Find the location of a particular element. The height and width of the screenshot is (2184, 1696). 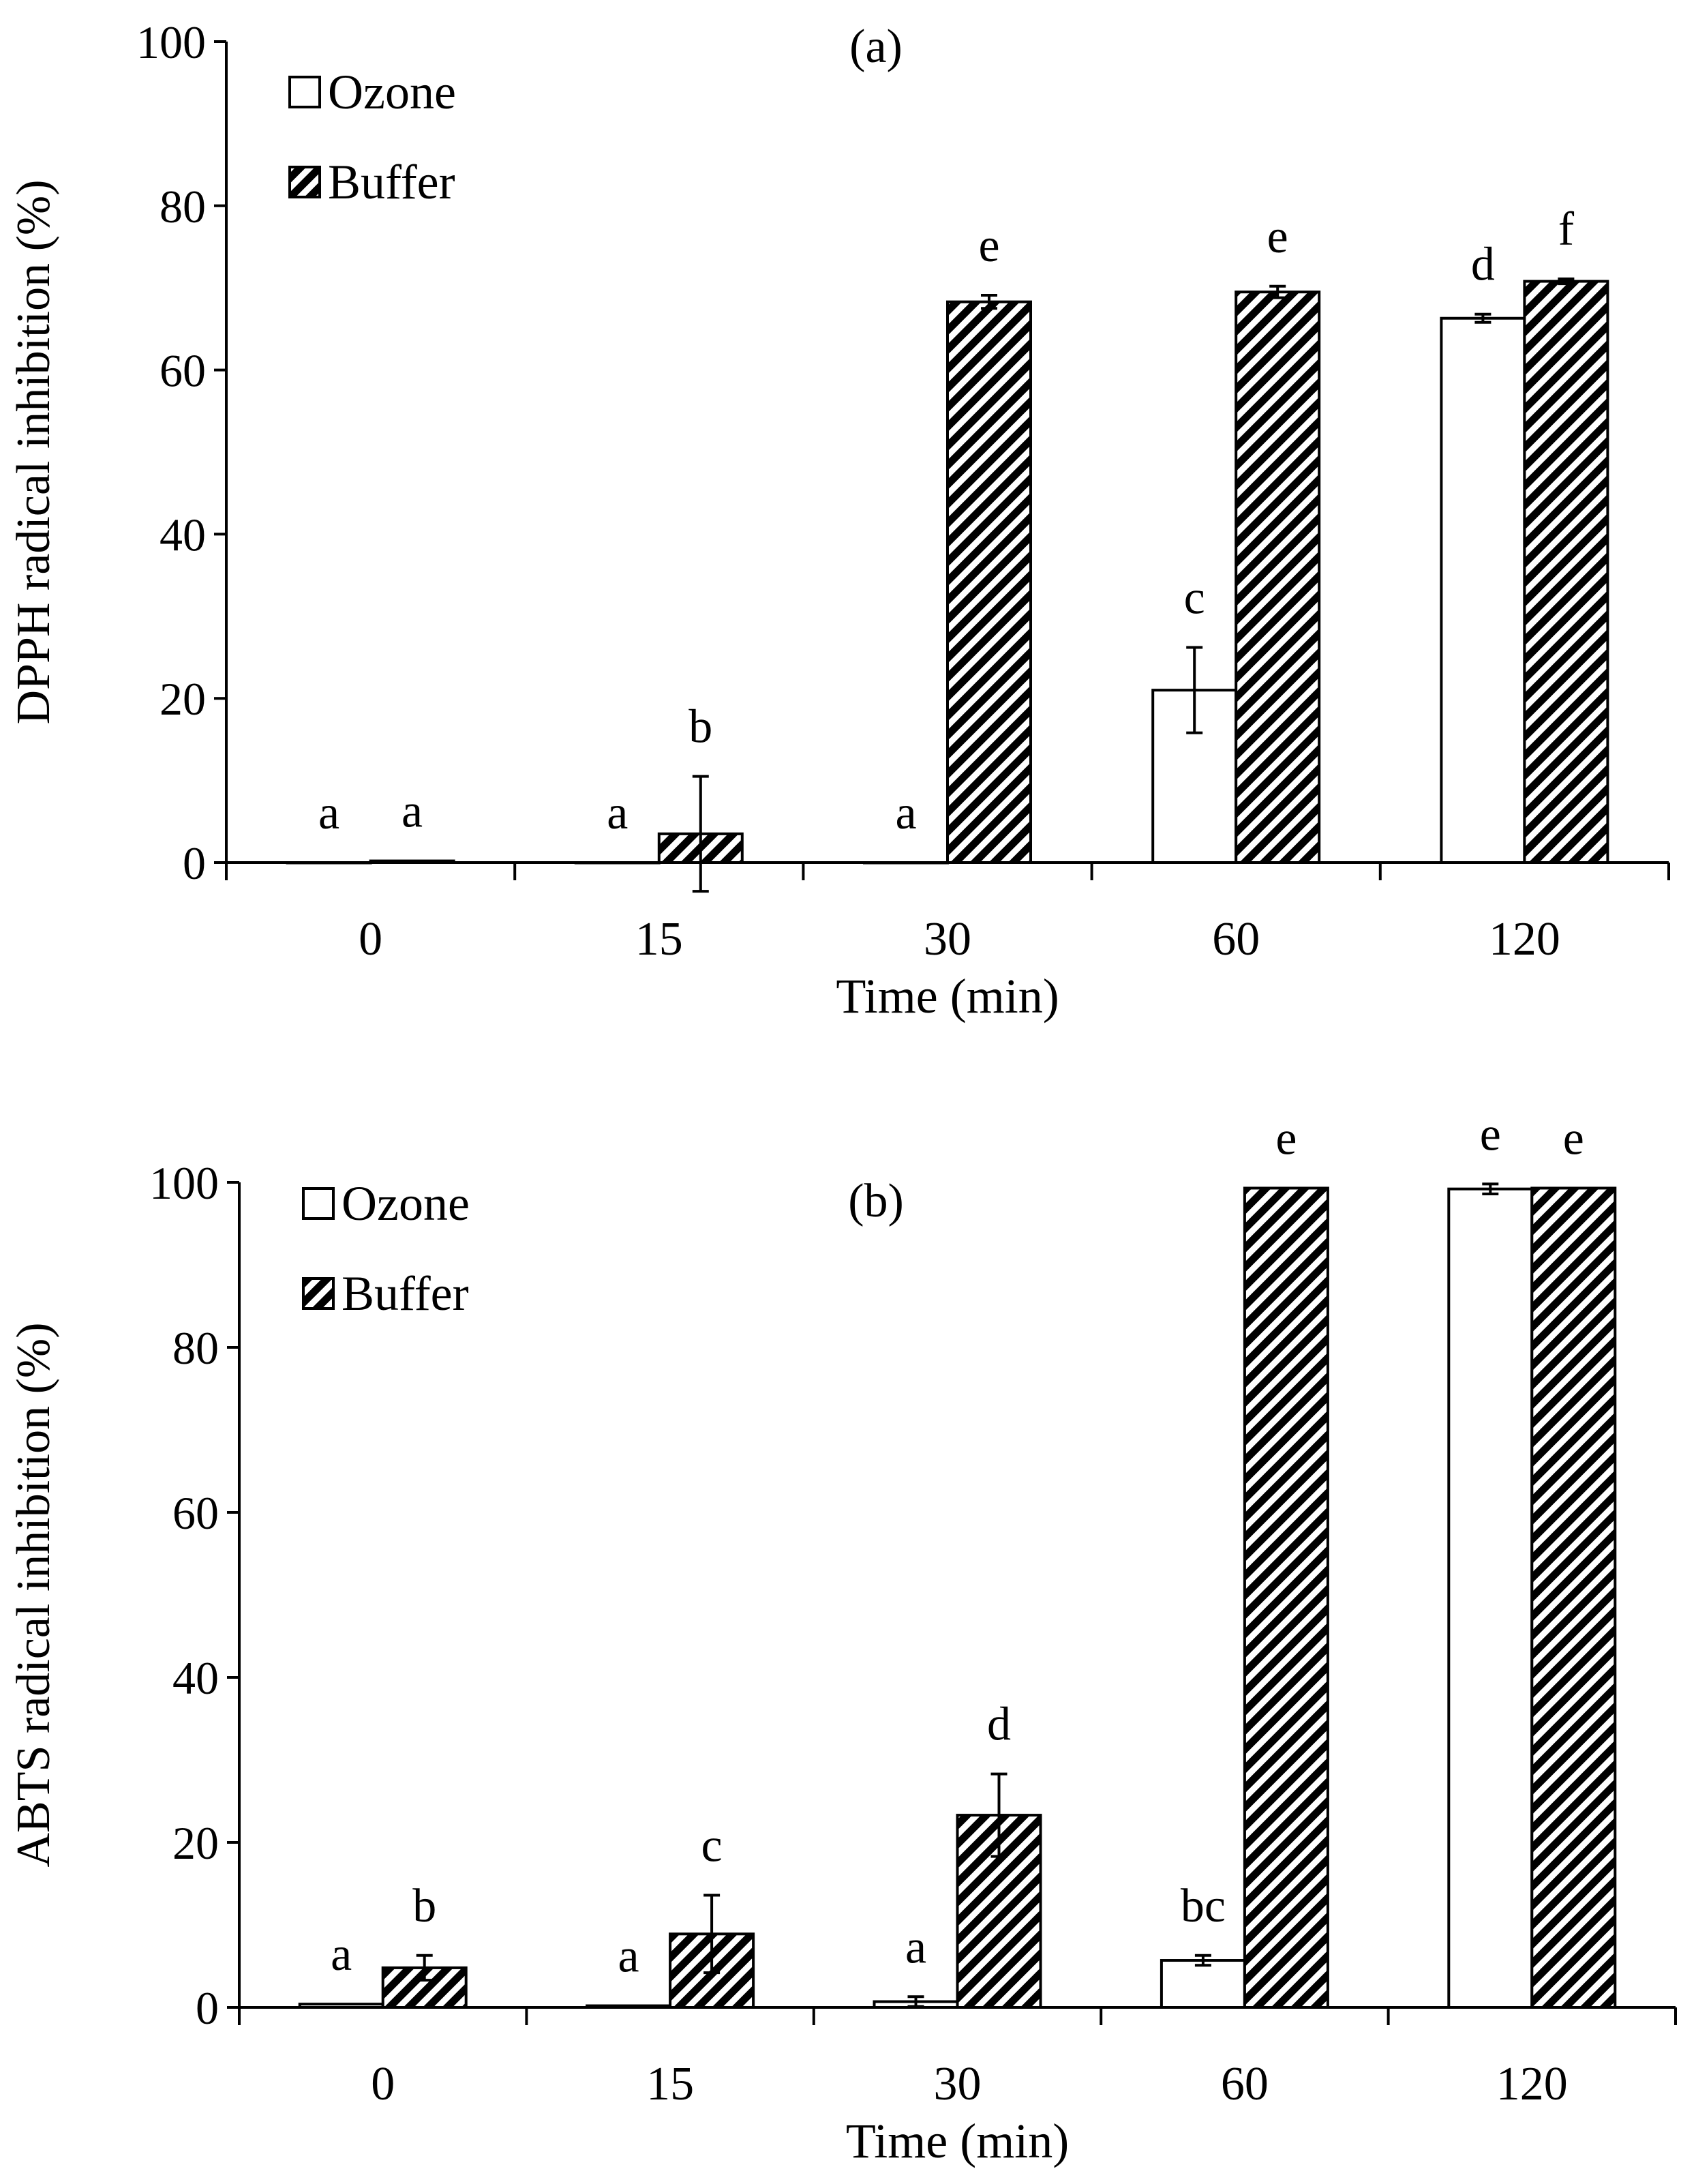

significance-letter: f is located at coordinates (1566, 229).